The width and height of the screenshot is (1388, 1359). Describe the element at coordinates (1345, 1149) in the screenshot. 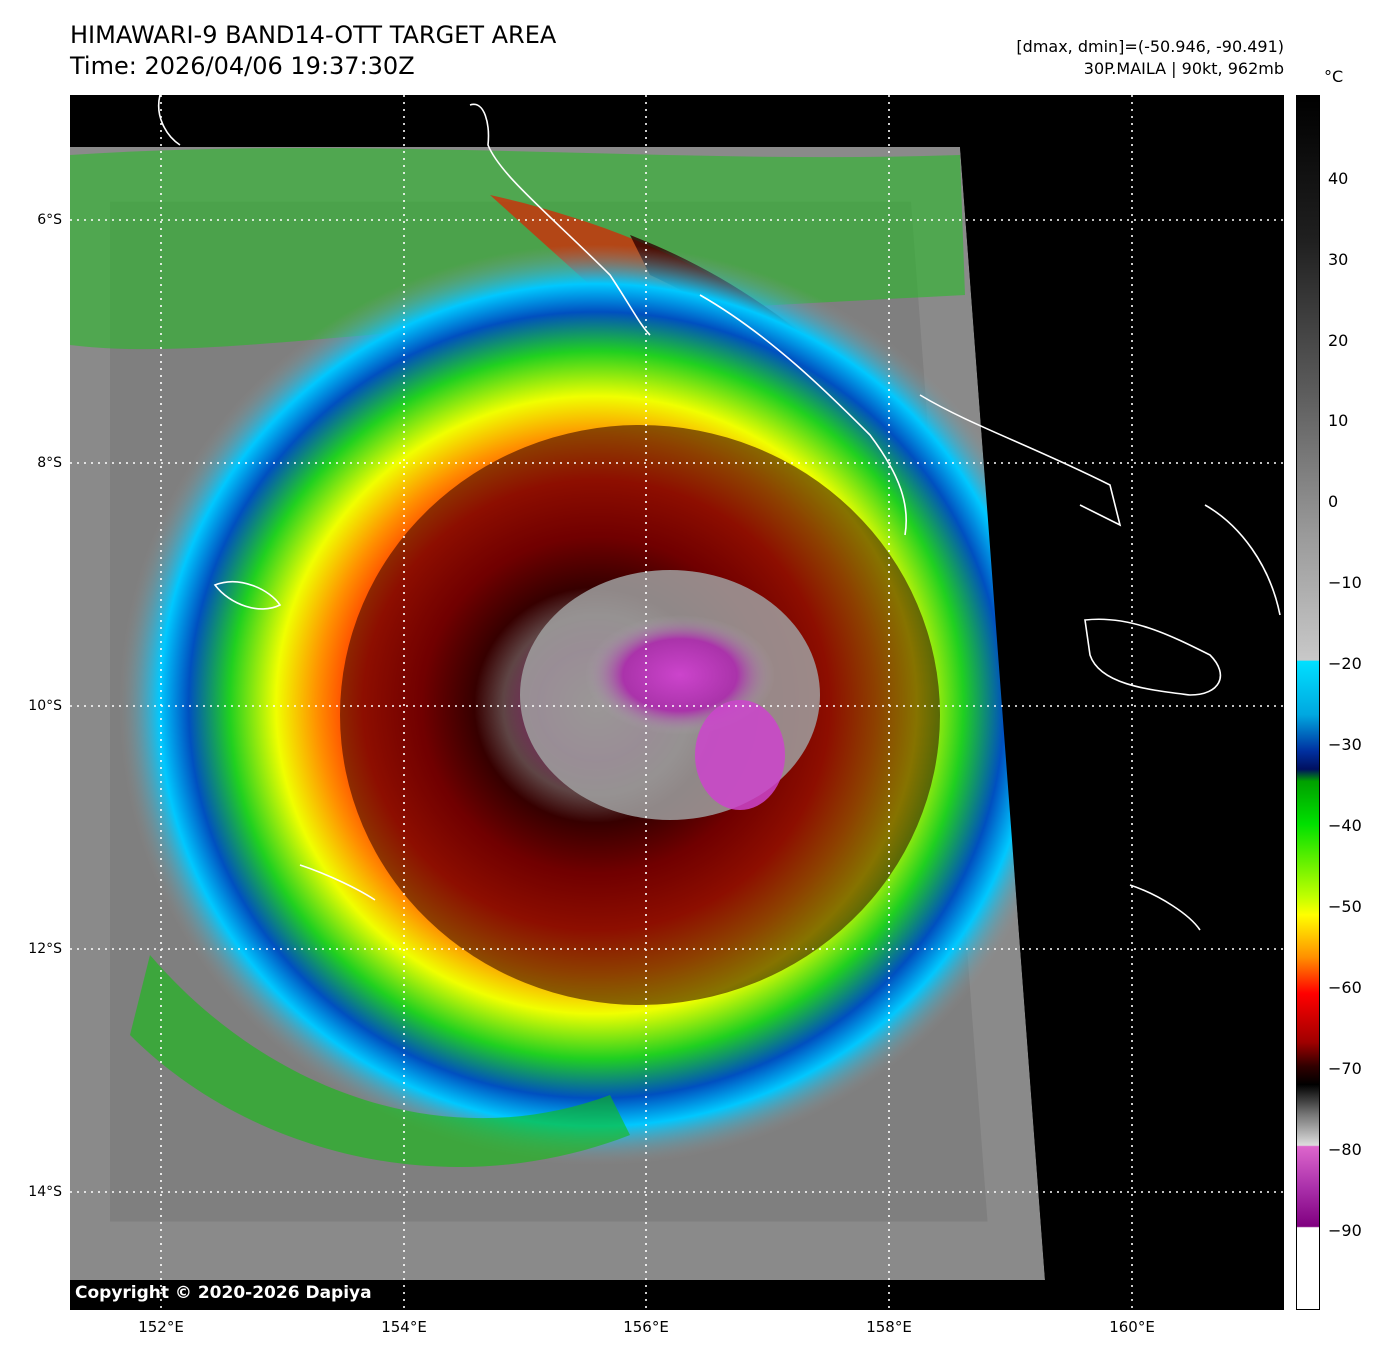

I see `colorbar-tick: −80` at that location.